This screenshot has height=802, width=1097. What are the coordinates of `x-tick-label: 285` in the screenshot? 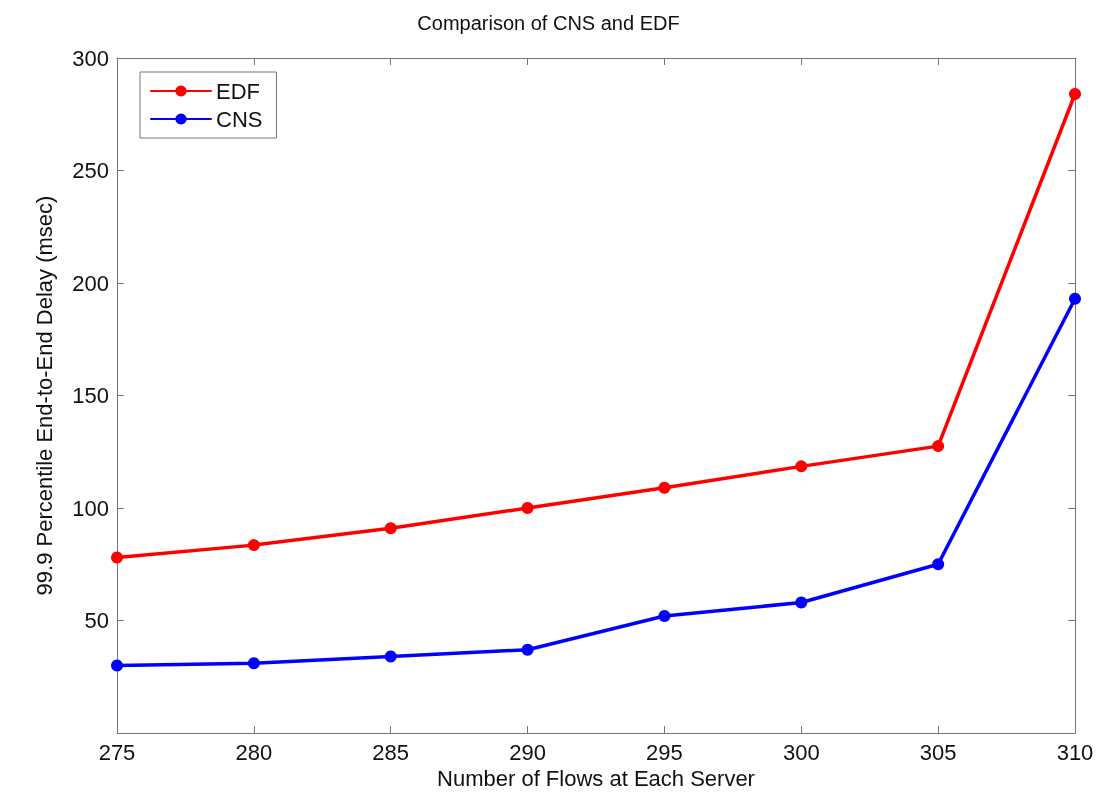 It's located at (391, 752).